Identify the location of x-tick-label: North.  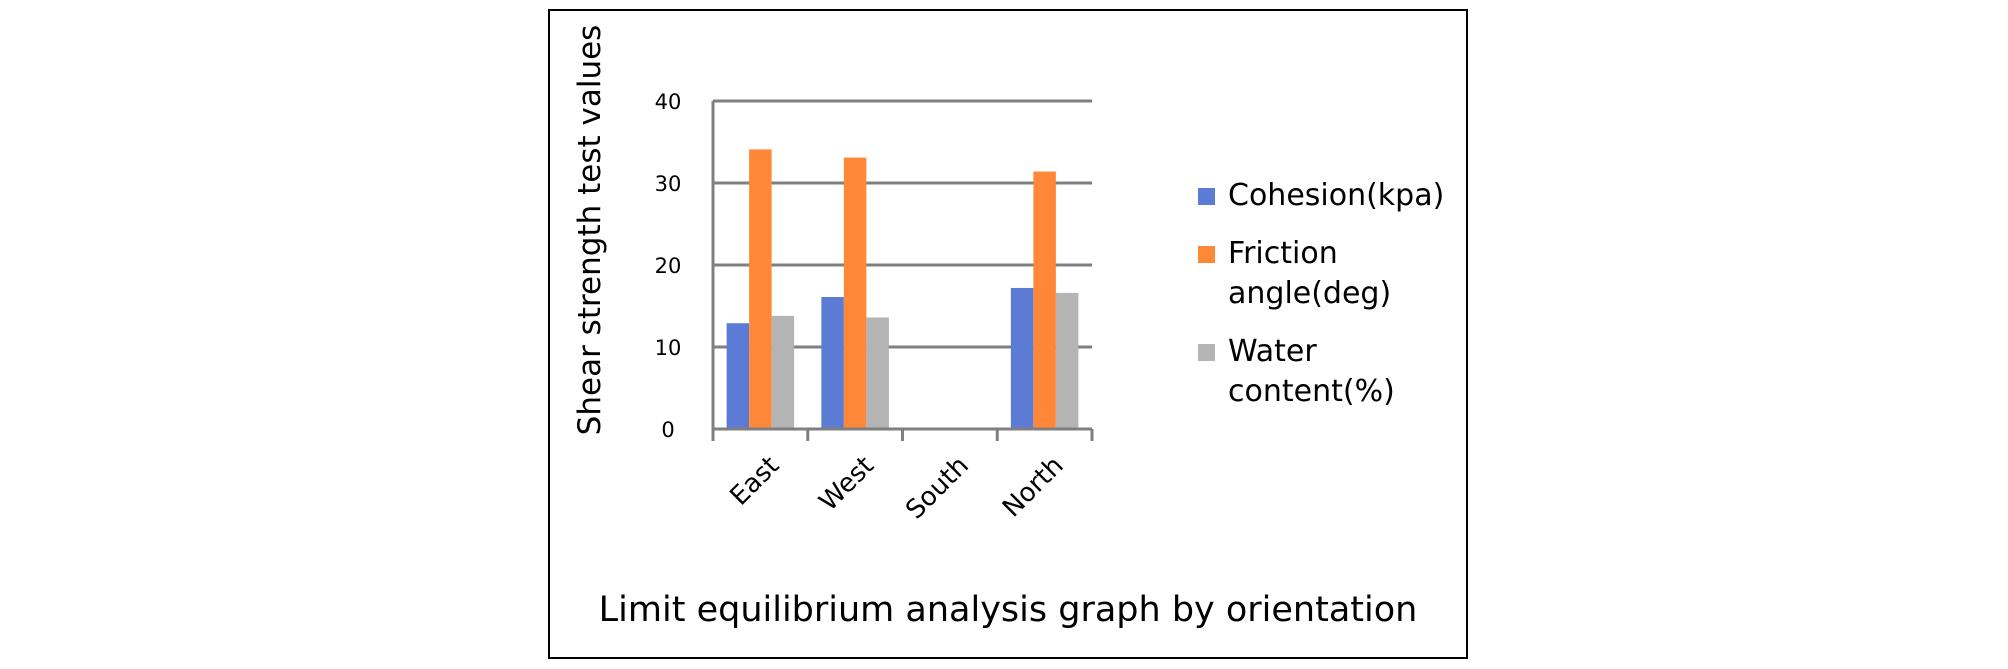
(1033, 487).